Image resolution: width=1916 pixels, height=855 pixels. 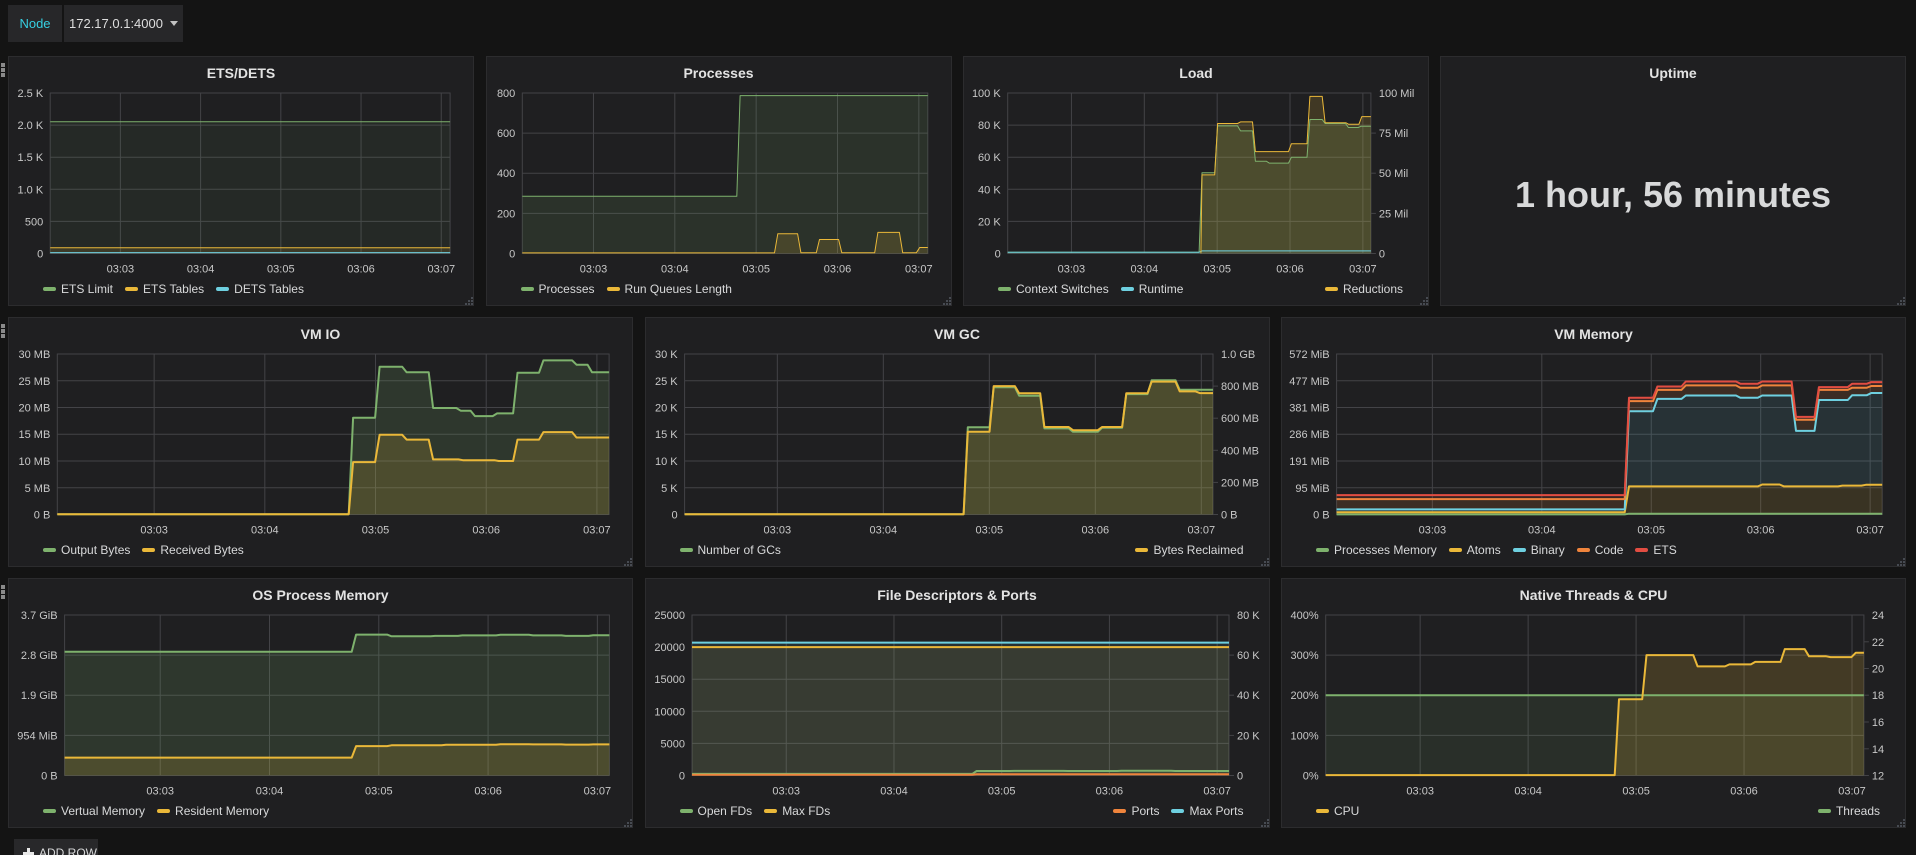 I want to click on svg-text: 400, so click(x=505, y=174).